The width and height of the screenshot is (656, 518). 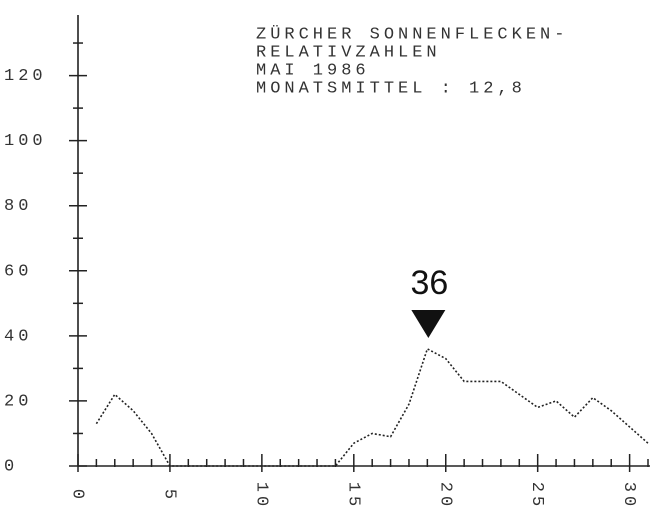 What do you see at coordinates (260, 496) in the screenshot?
I see `x-tick-label: 10` at bounding box center [260, 496].